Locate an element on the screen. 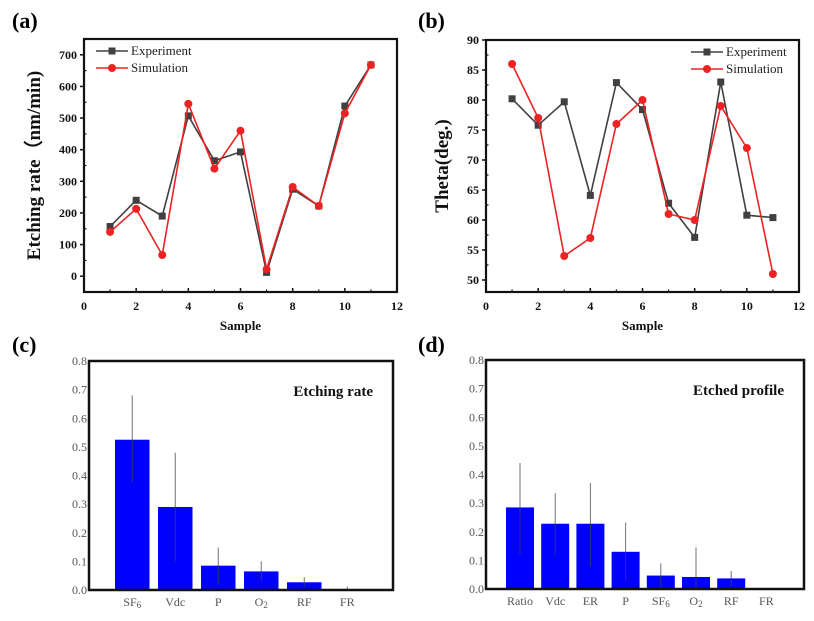 Image resolution: width=814 pixels, height=621 pixels. panel-label: (d) is located at coordinates (431, 344).